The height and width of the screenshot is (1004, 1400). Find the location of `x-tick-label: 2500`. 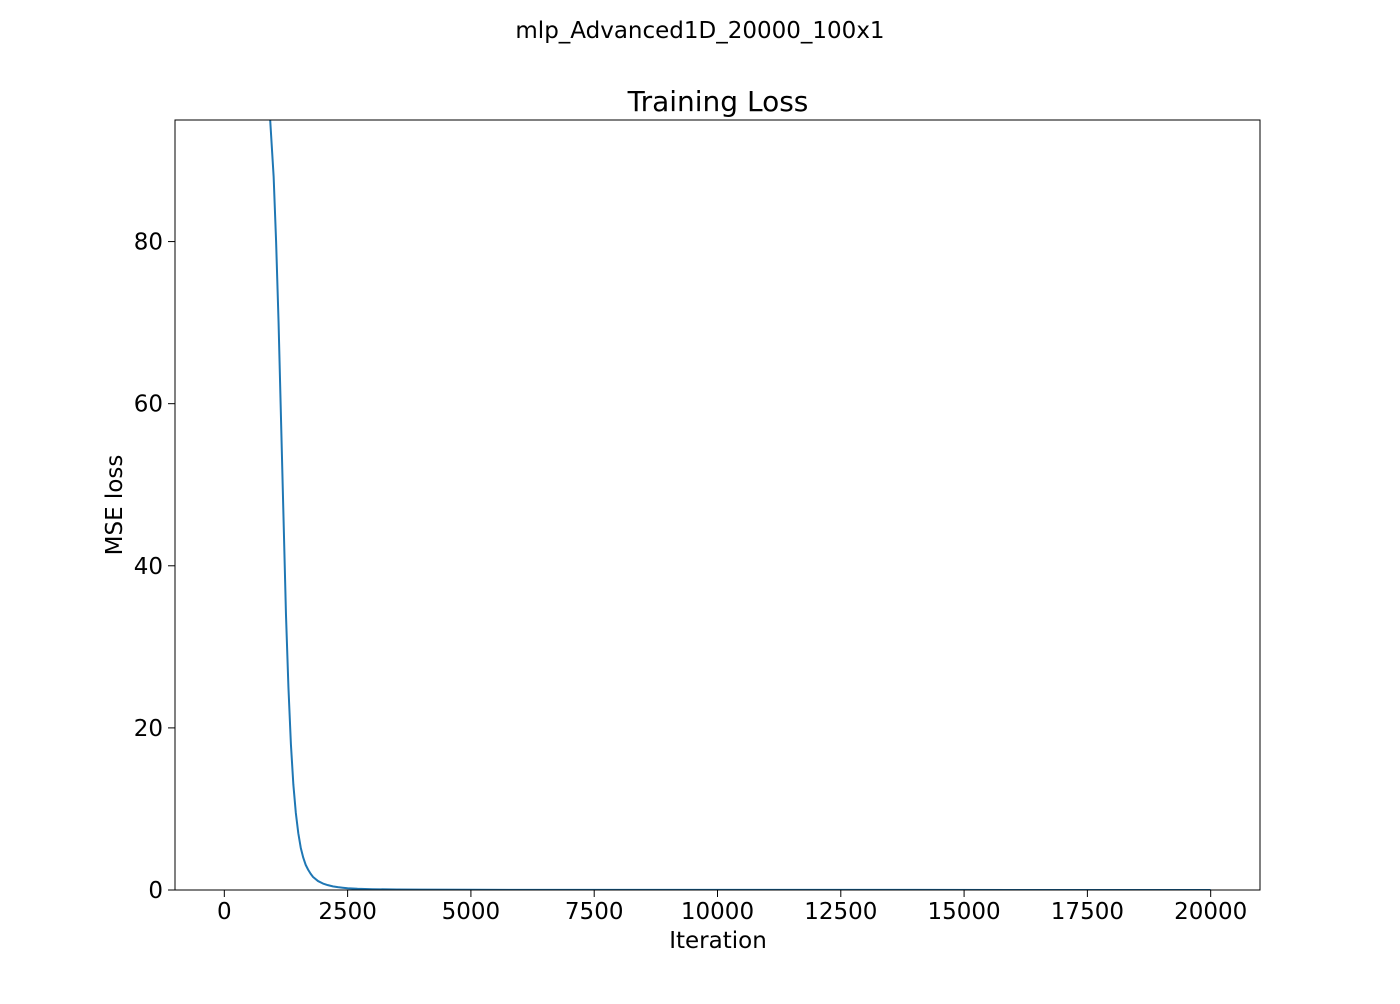

x-tick-label: 2500 is located at coordinates (347, 912).